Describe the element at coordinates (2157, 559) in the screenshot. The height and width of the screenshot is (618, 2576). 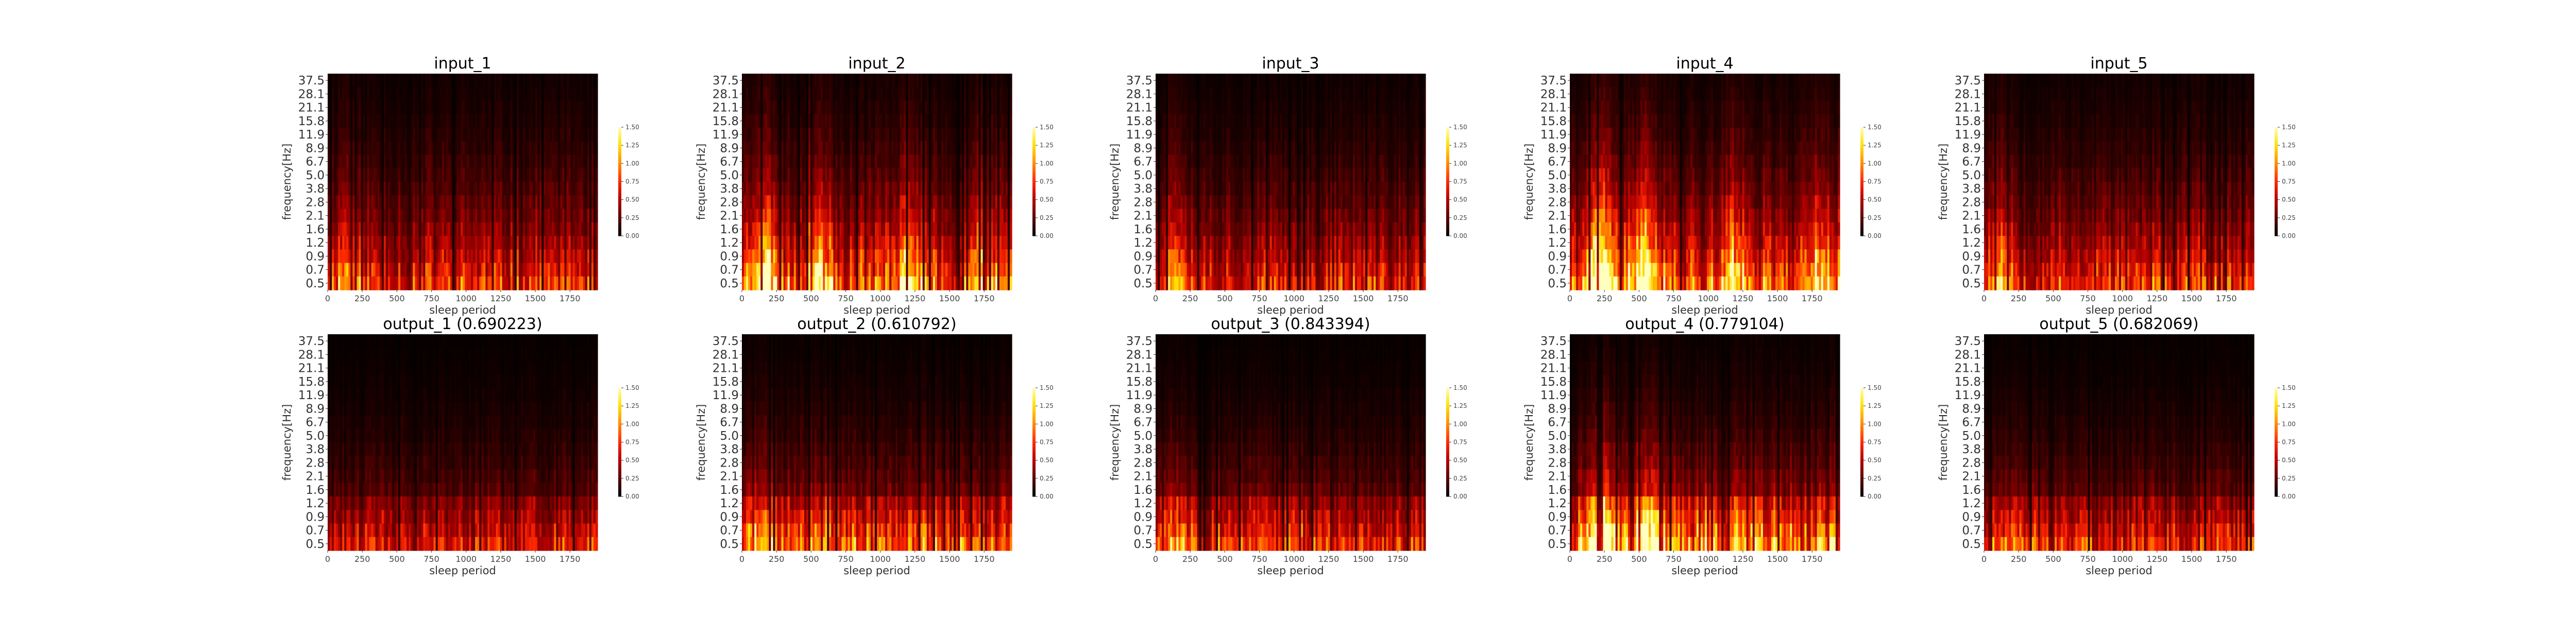
I see `x-tick-label: 1250` at that location.